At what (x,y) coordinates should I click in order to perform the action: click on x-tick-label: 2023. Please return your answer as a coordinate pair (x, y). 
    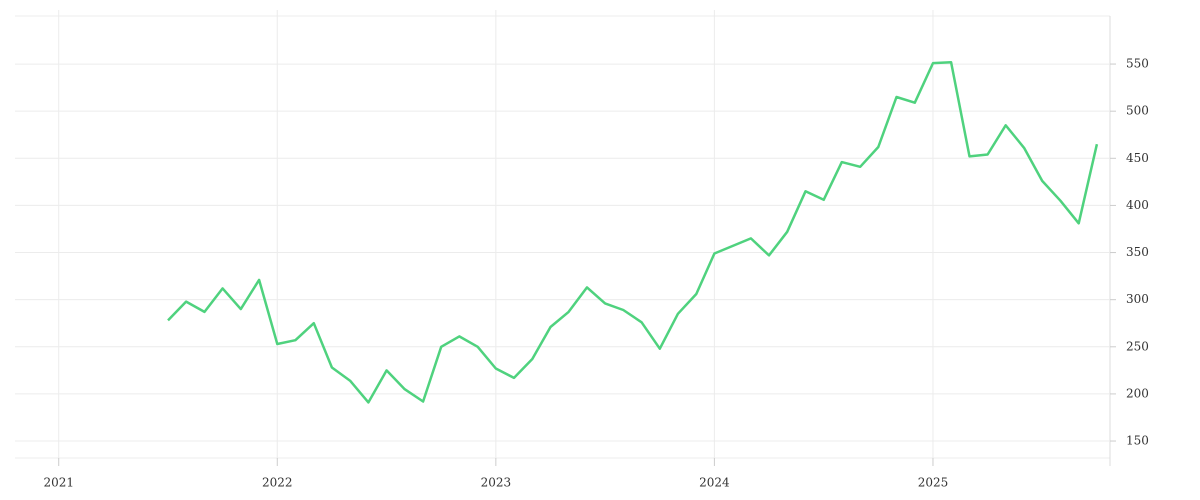
    Looking at the image, I should click on (496, 483).